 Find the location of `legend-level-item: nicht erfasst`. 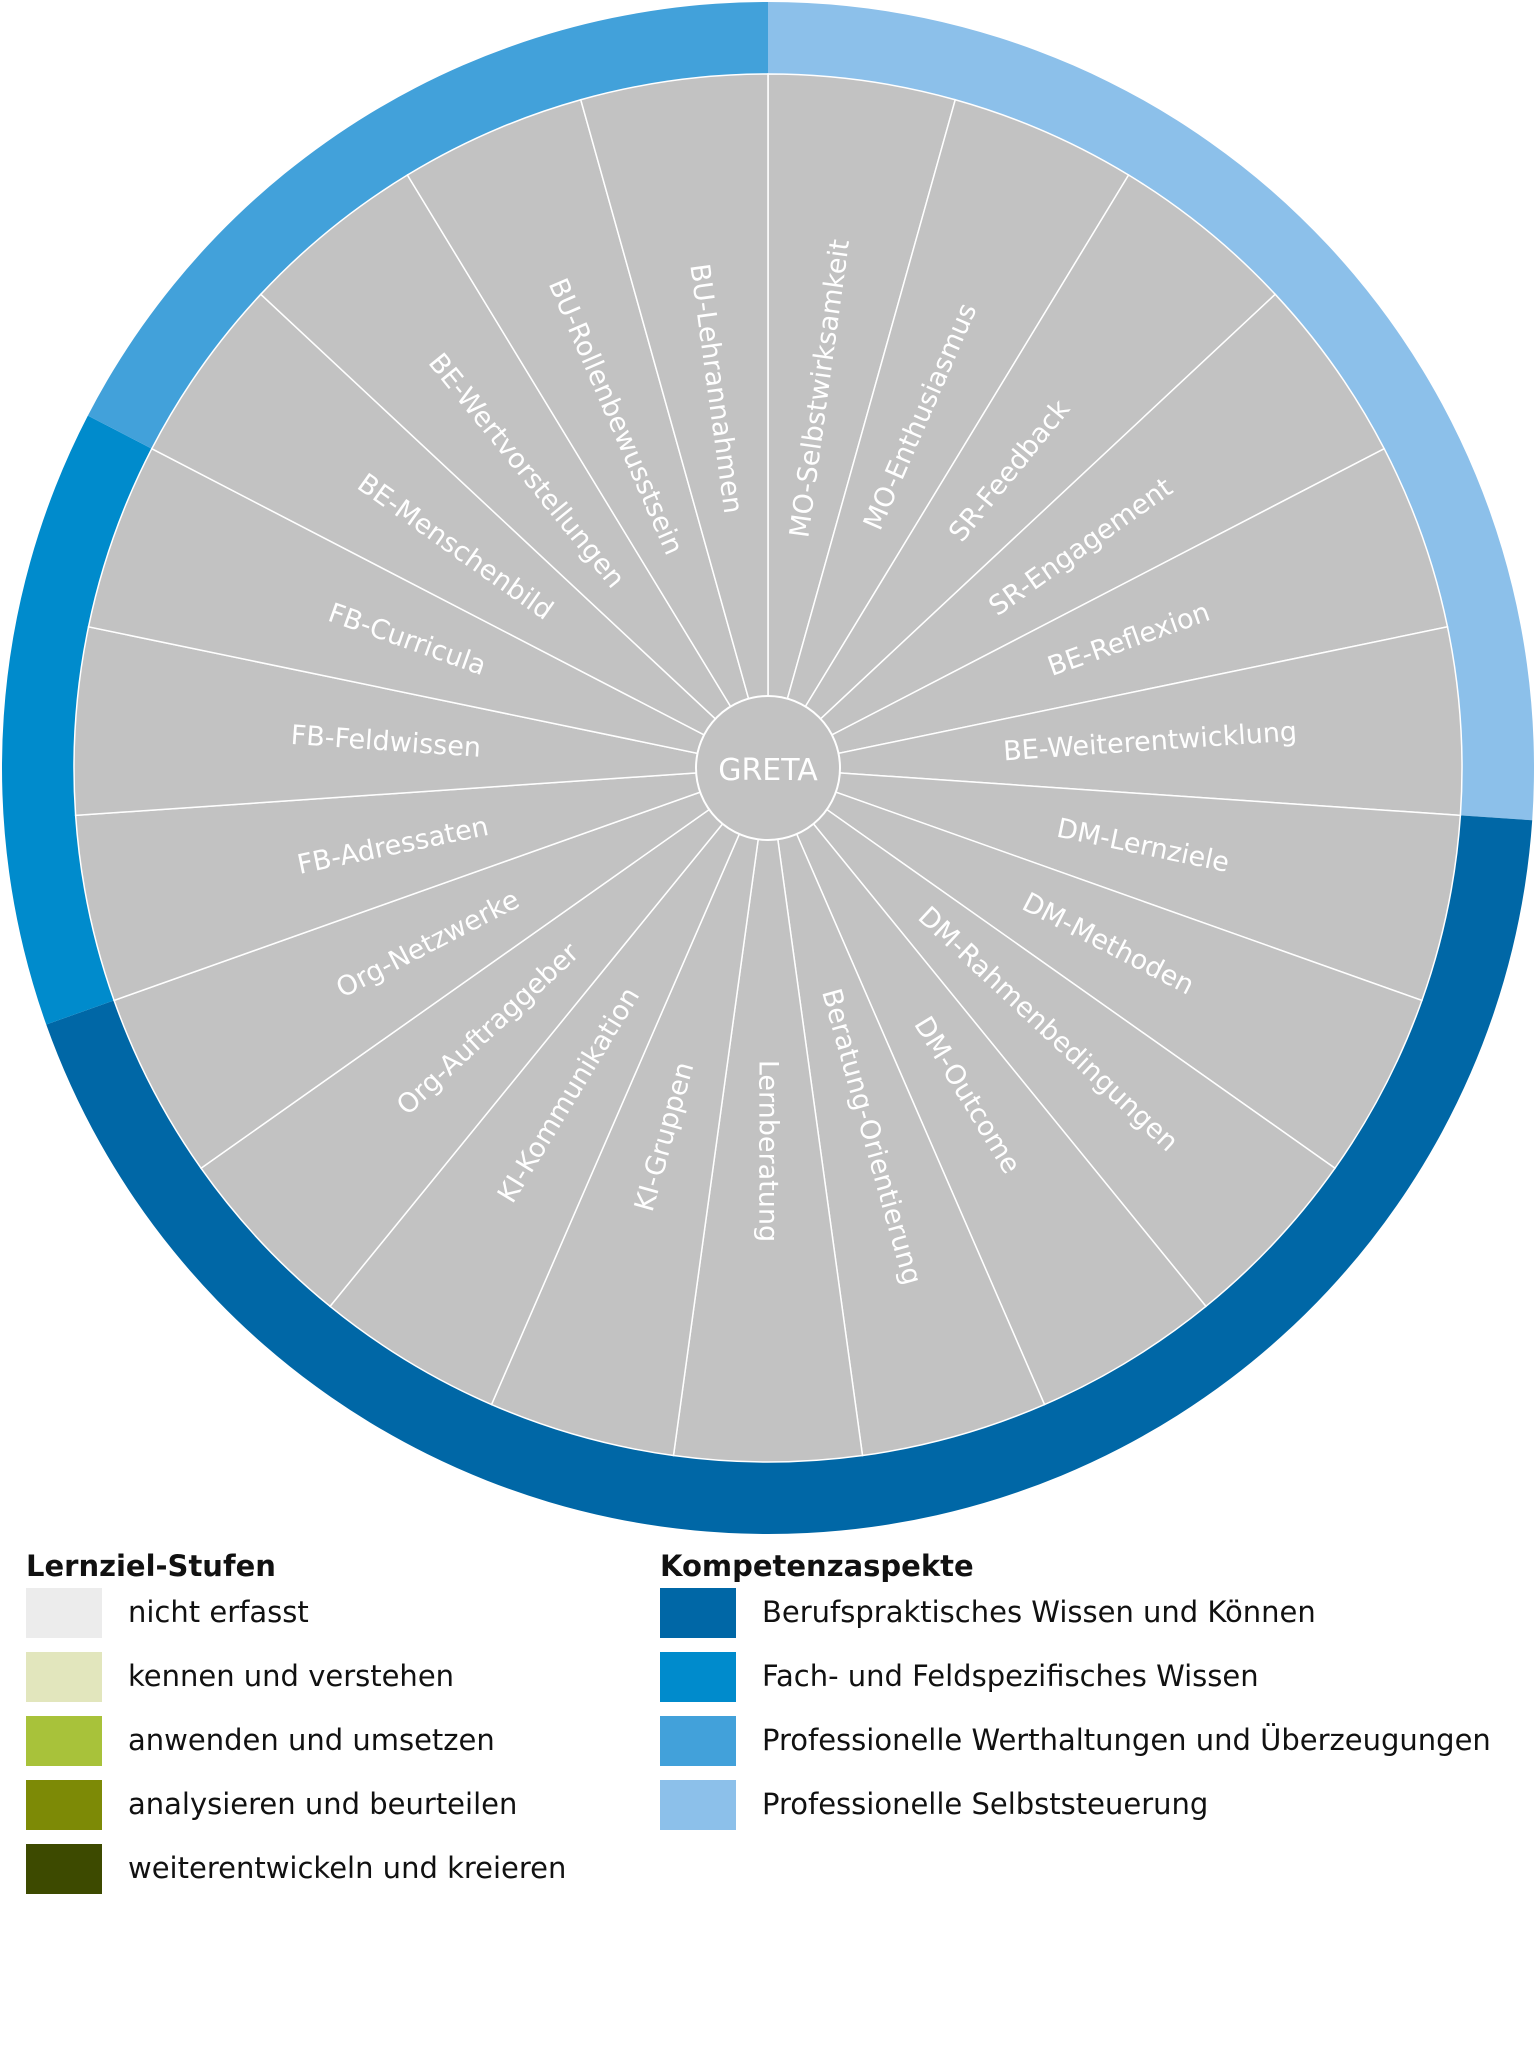

legend-level-item: nicht erfasst is located at coordinates (336, 1616).